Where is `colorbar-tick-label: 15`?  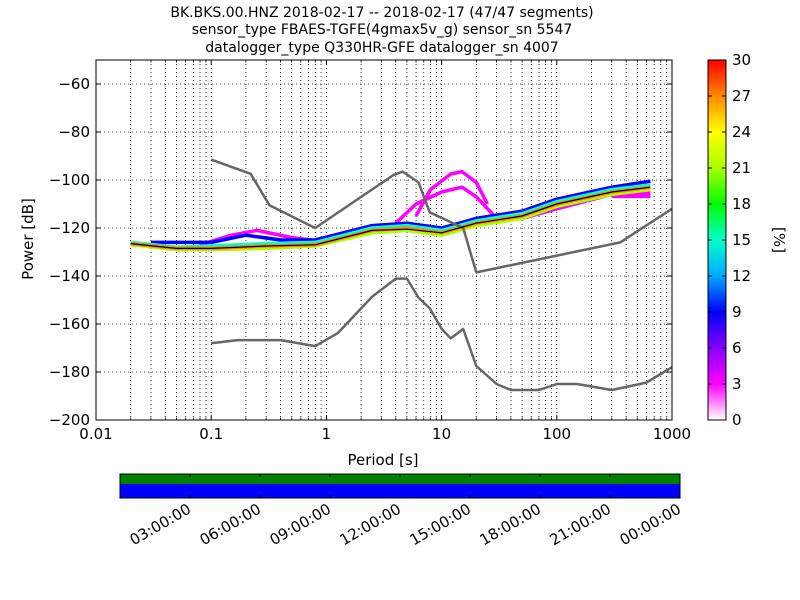 colorbar-tick-label: 15 is located at coordinates (741, 240).